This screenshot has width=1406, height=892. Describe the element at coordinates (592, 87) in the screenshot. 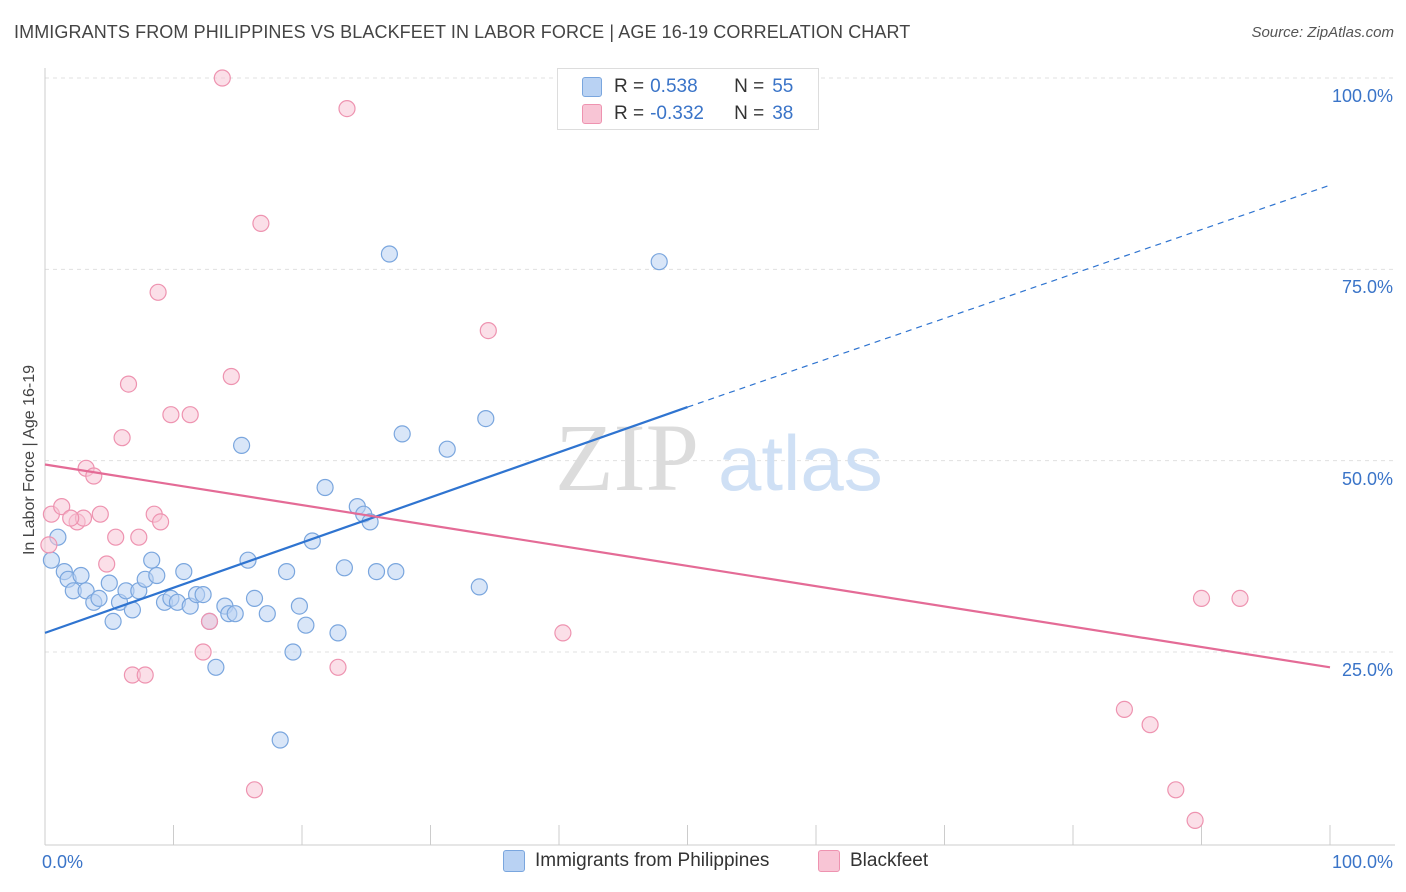

I see `legend-swatch-blue` at that location.